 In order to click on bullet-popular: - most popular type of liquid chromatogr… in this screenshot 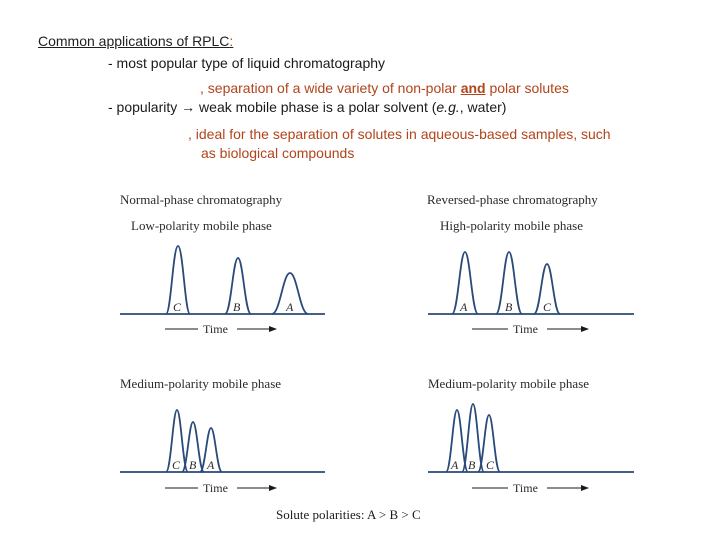, I will do `click(247, 63)`.